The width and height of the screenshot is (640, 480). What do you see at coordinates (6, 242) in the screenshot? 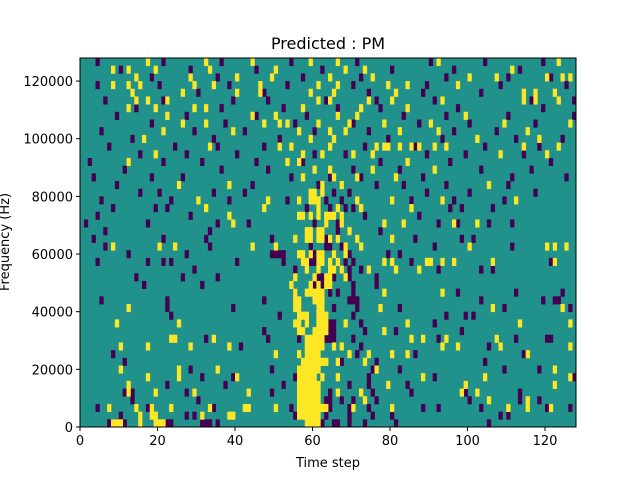
I see `y-axis-label: Frequency (Hz)` at bounding box center [6, 242].